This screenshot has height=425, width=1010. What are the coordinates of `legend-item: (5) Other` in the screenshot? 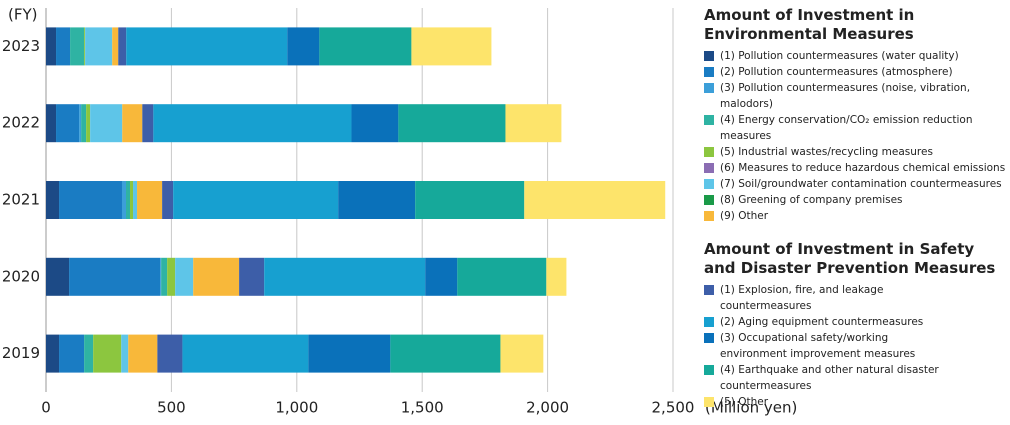 It's located at (829, 402).